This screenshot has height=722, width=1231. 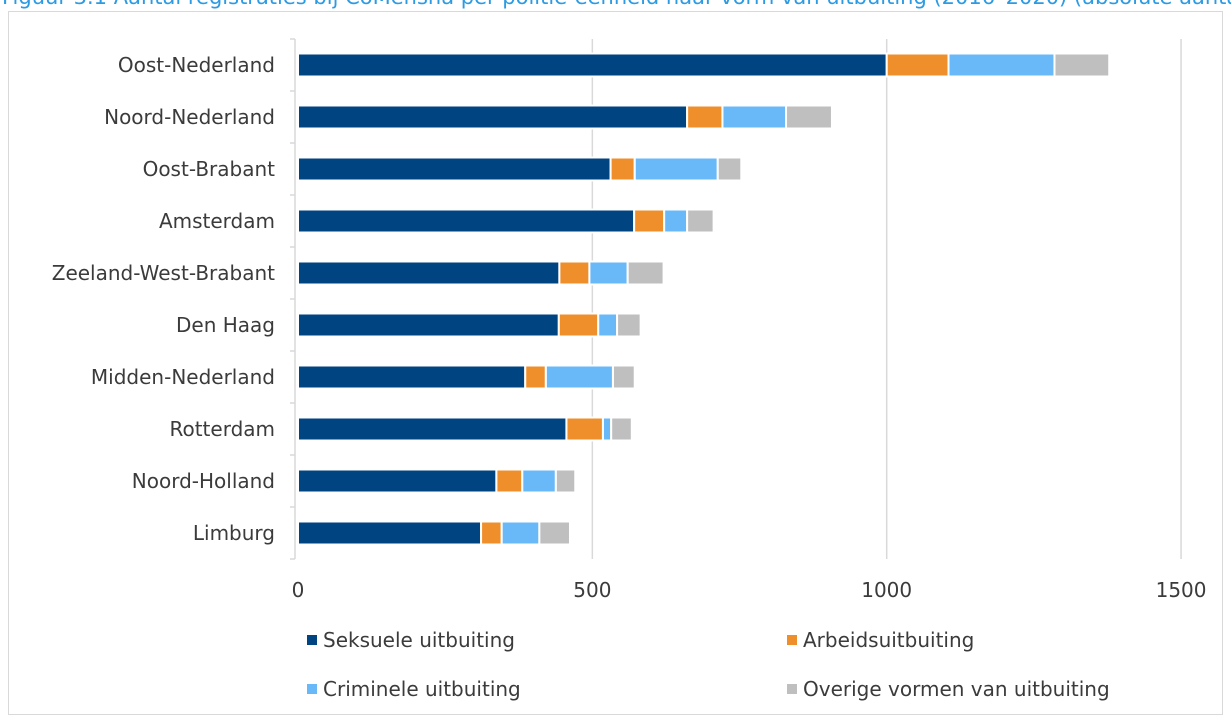 What do you see at coordinates (749, 590) in the screenshot?
I see `x-tick-labels: 0 500 1000 1500` at bounding box center [749, 590].